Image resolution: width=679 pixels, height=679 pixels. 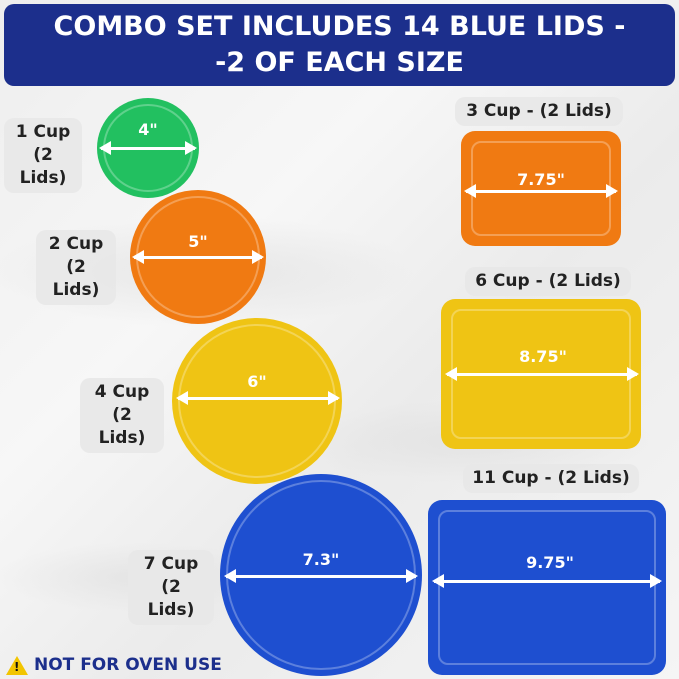 What do you see at coordinates (547, 581) in the screenshot?
I see `dimension-arrow-11-cup` at bounding box center [547, 581].